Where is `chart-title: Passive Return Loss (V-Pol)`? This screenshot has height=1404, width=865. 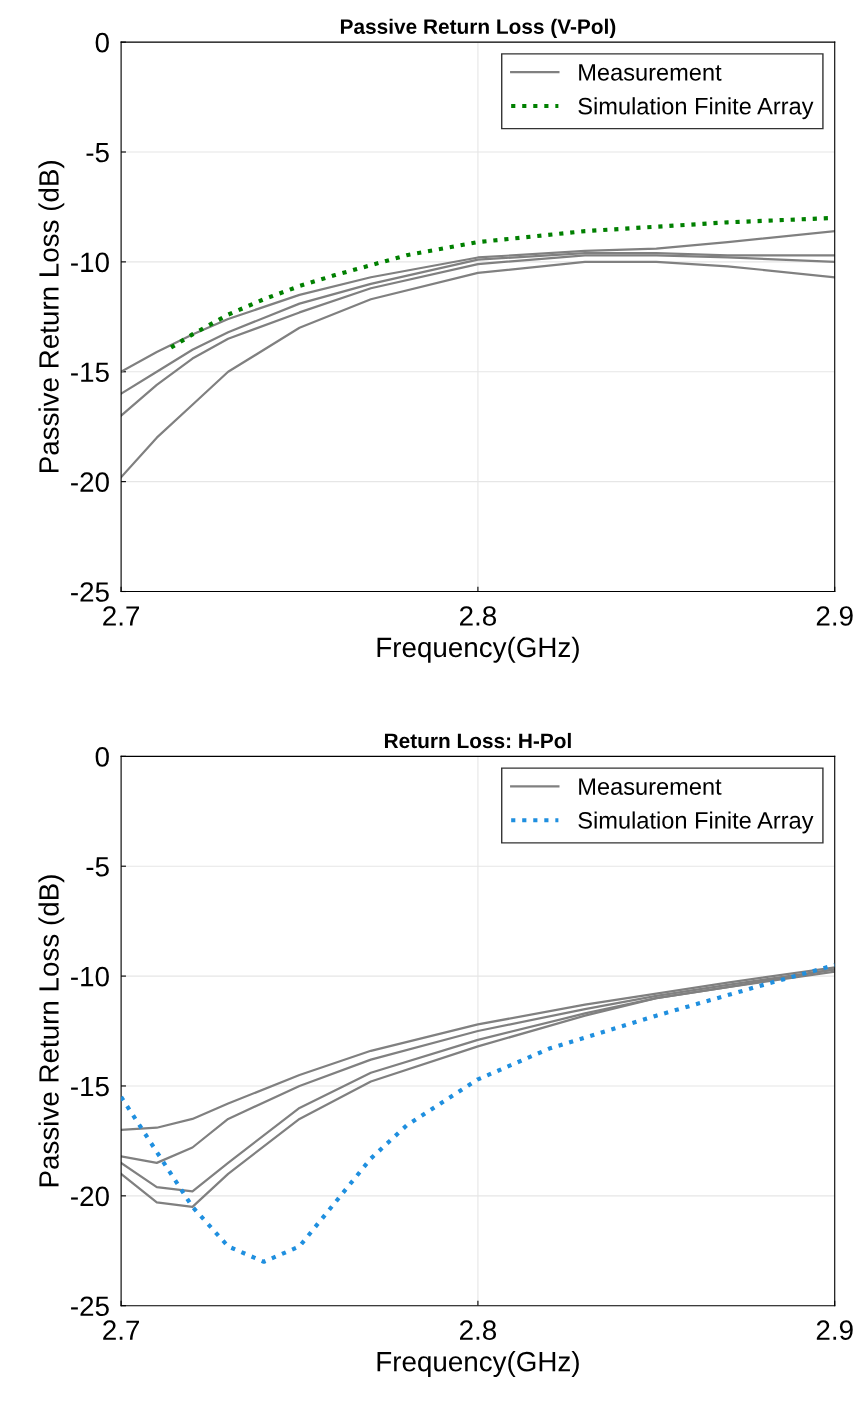
chart-title: Passive Return Loss (V-Pol) is located at coordinates (478, 28).